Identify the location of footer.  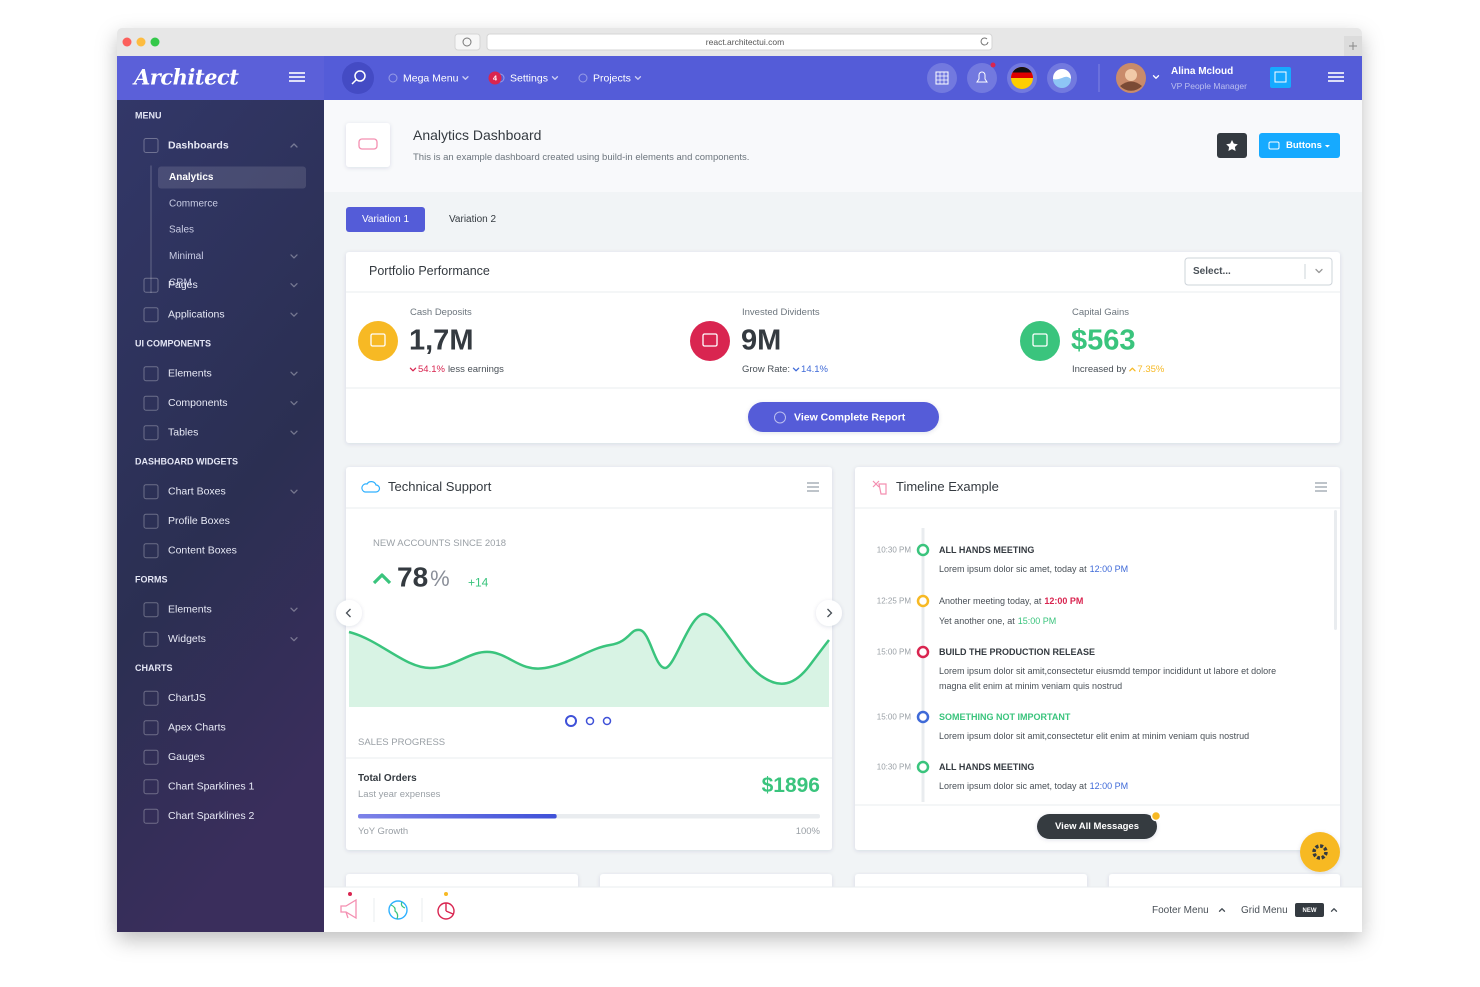
(843, 909).